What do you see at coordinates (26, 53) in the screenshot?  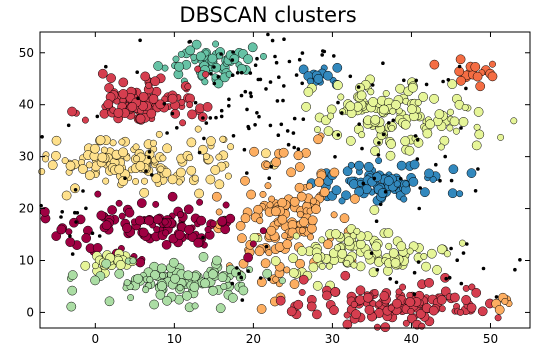 I see `y-tick-label: 50` at bounding box center [26, 53].